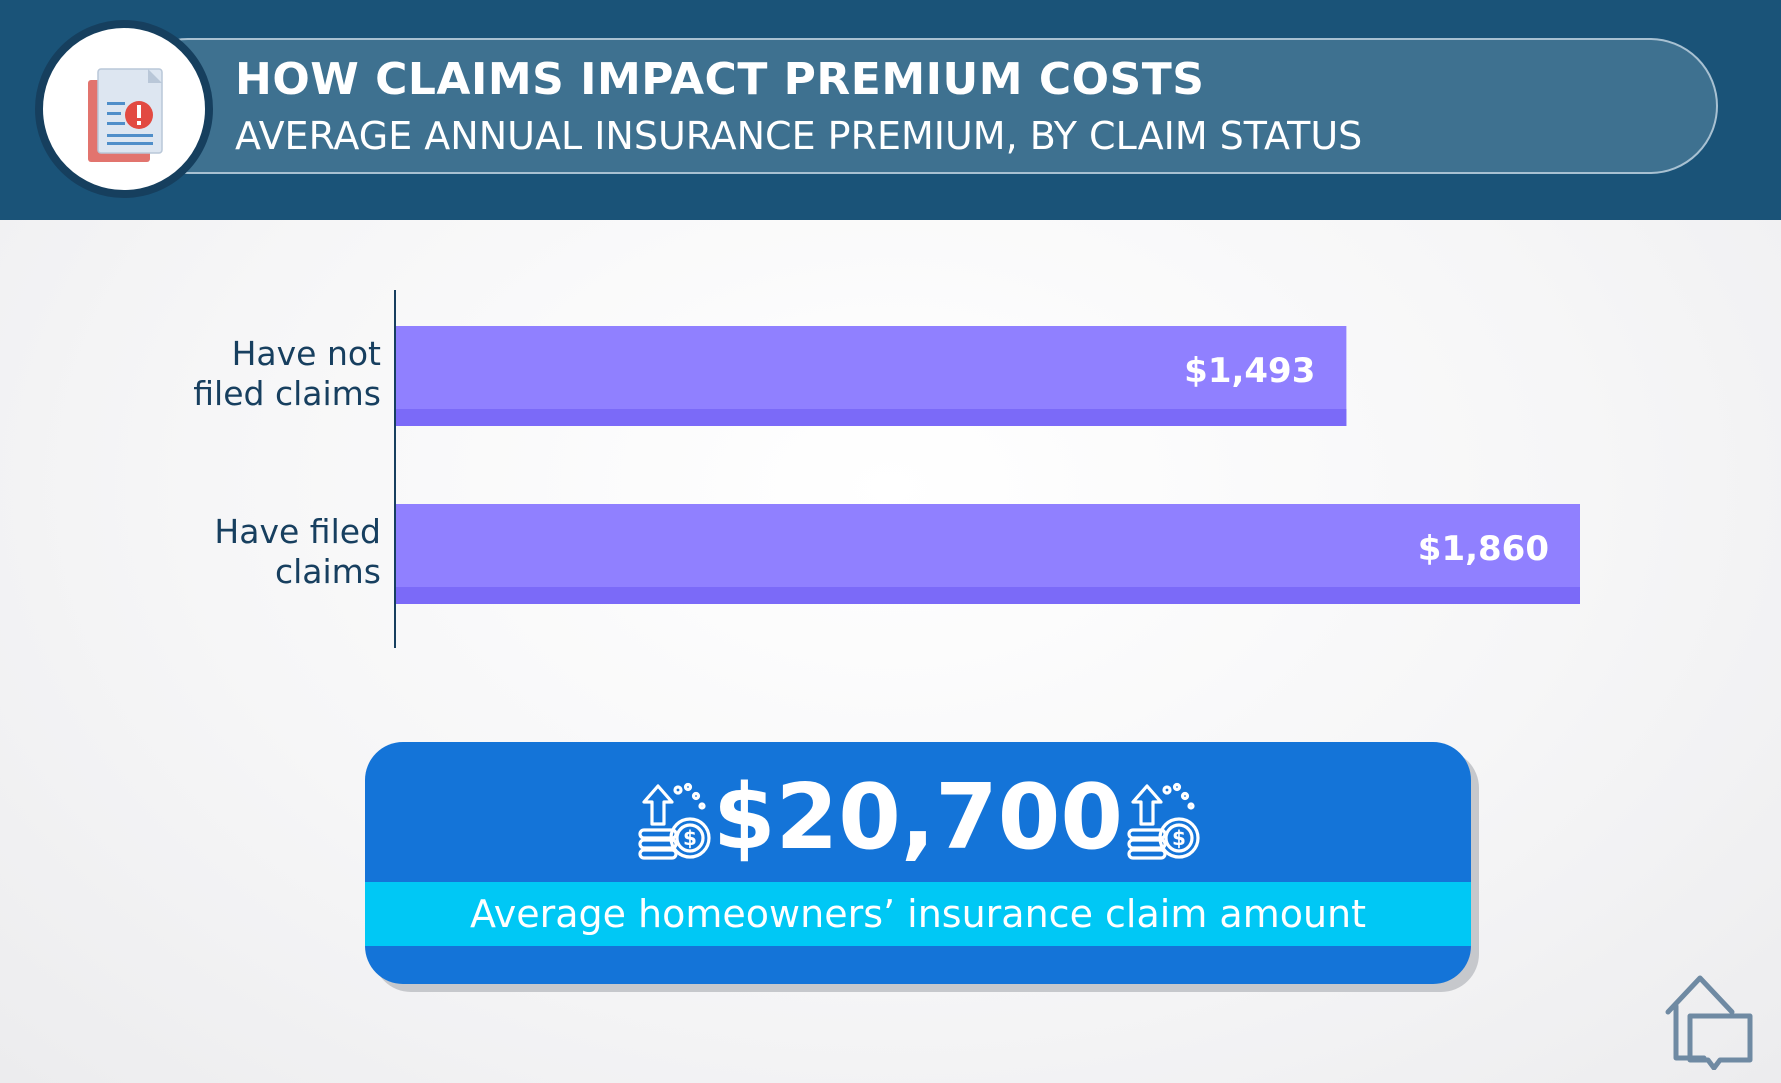  I want to click on document-alert-icon, so click(125, 115).